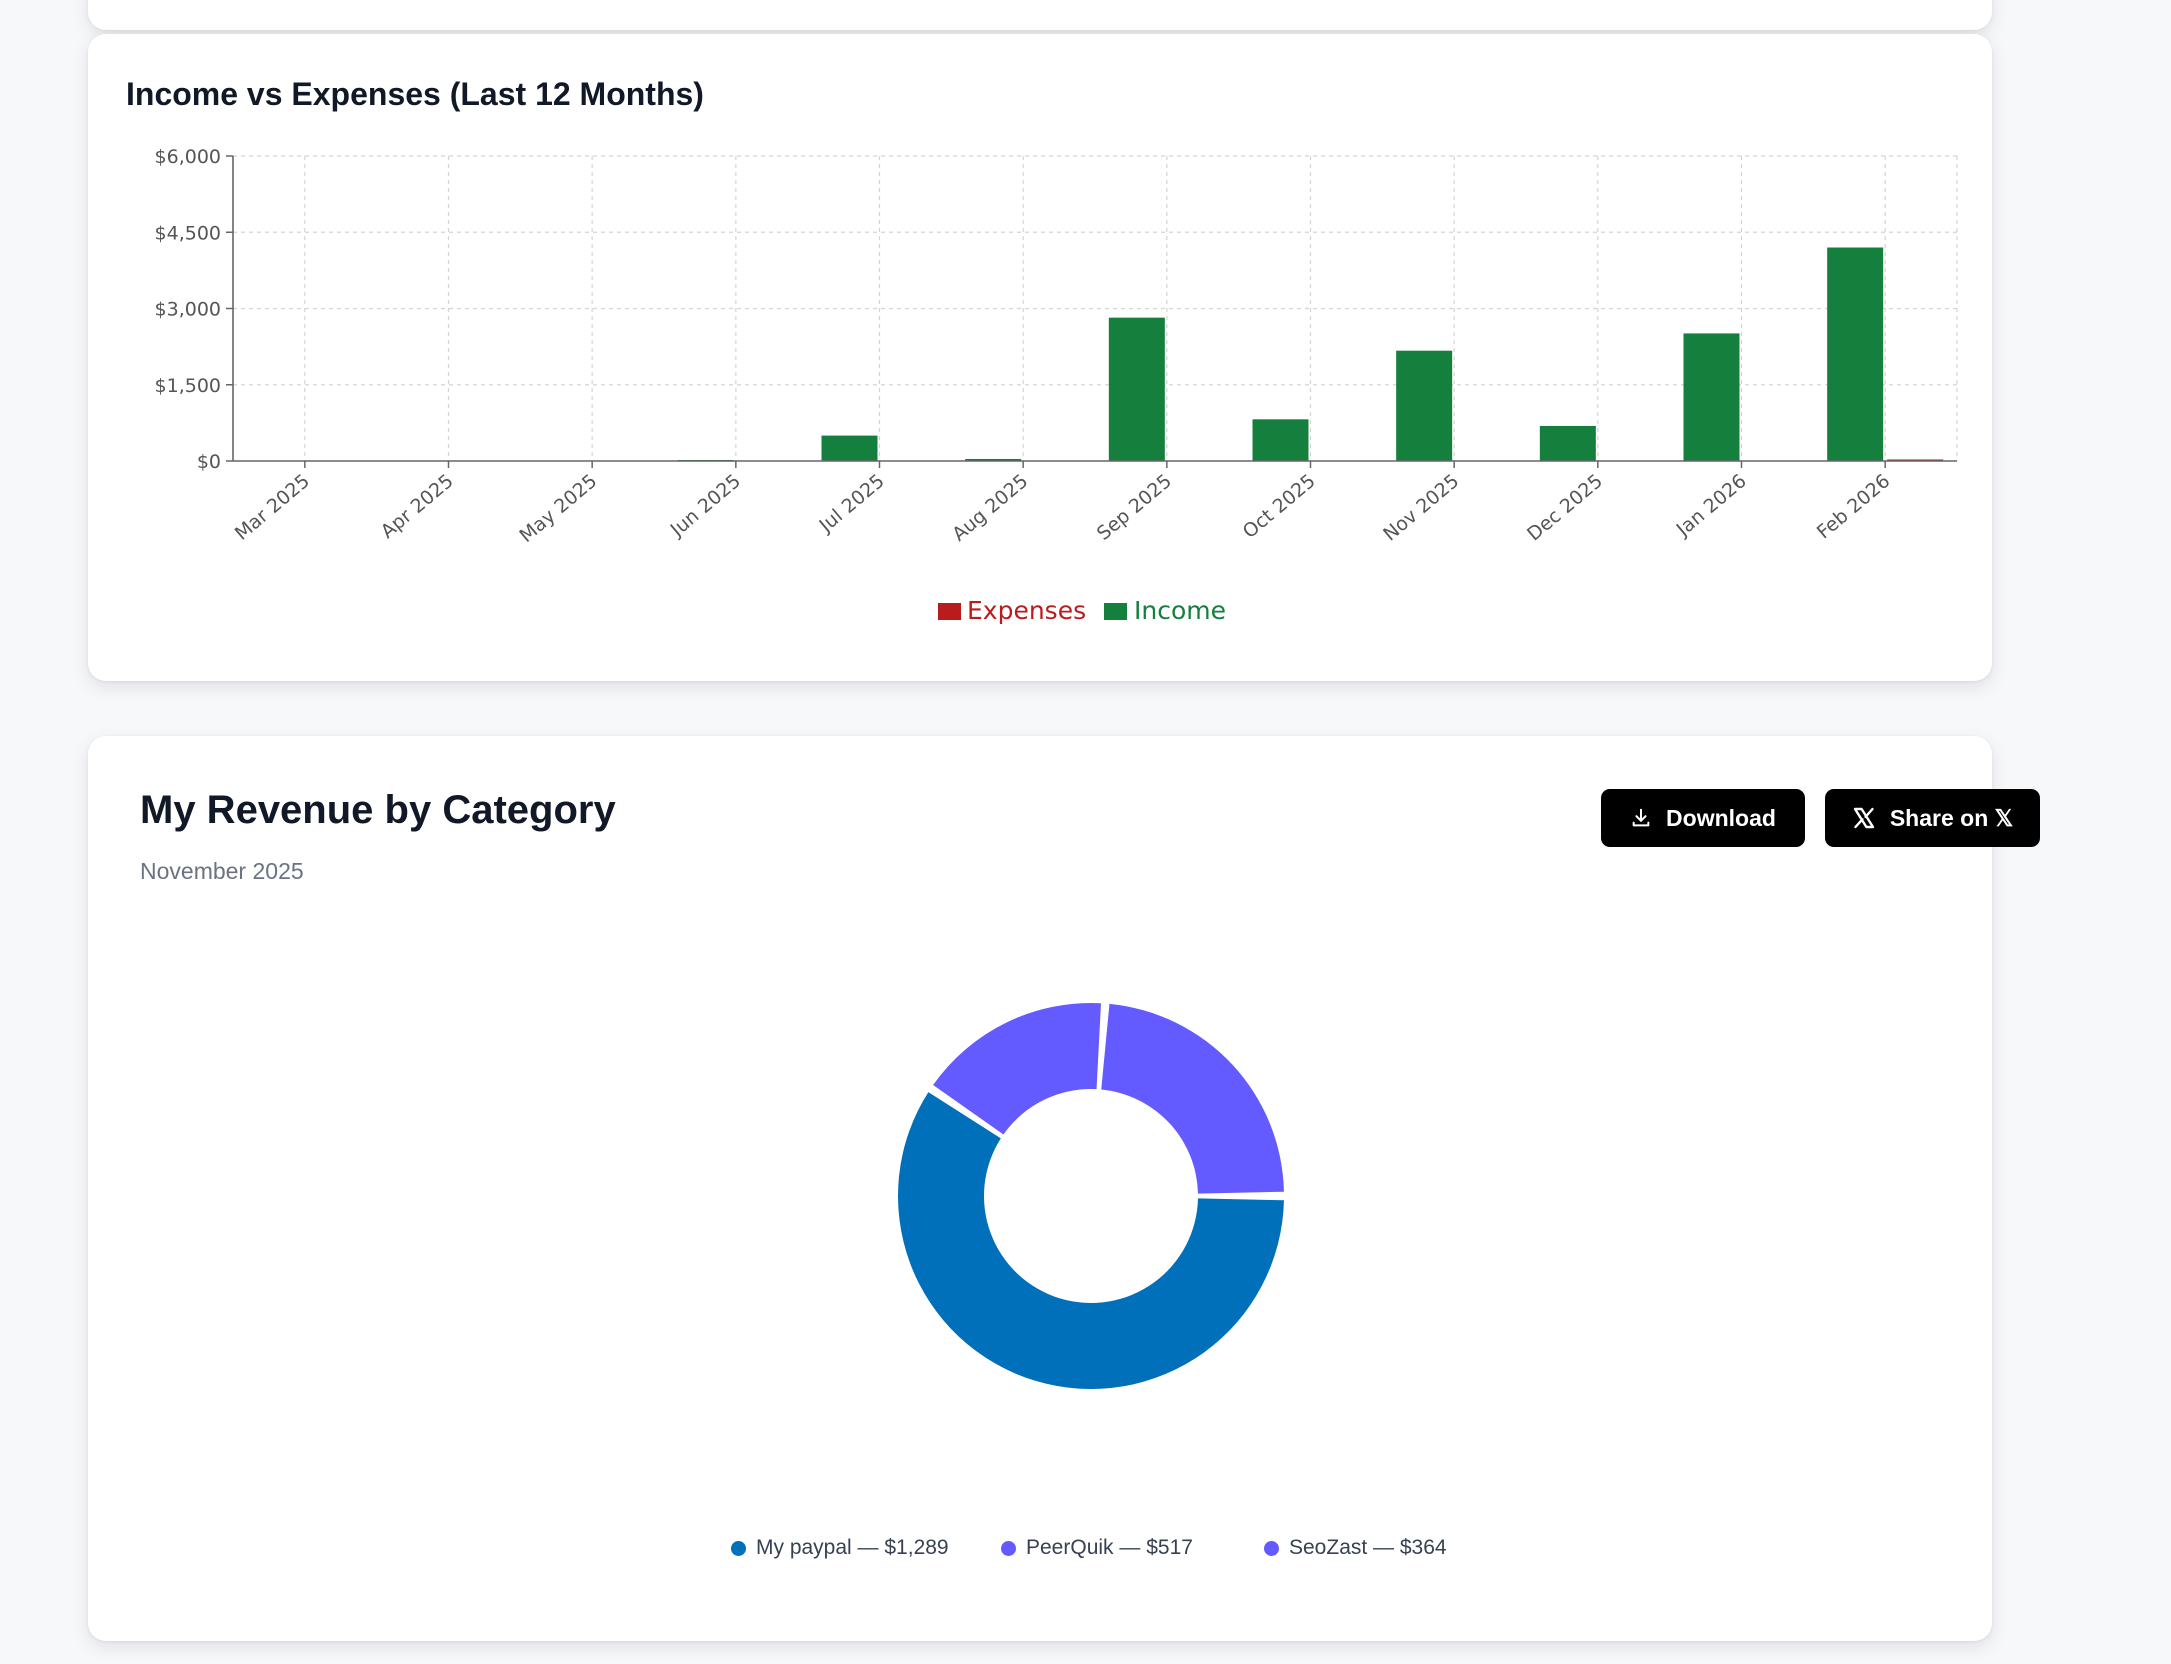 The height and width of the screenshot is (1664, 2171). I want to click on donut-slice-seozast, so click(1017, 1069).